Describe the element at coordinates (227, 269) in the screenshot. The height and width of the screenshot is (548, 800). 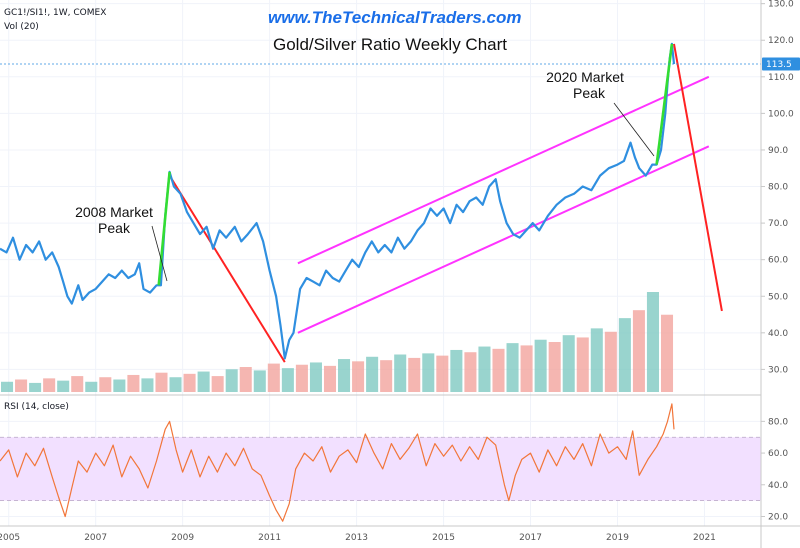
I see `decline-2008-2011-line` at that location.